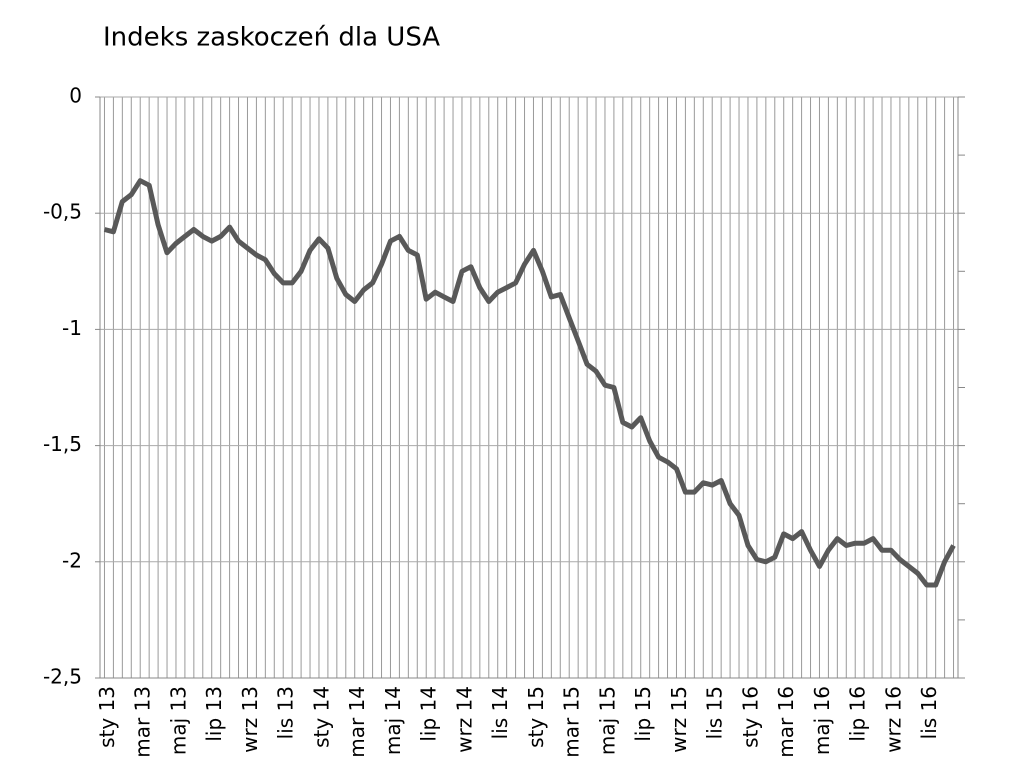 The image size is (1024, 781). What do you see at coordinates (679, 719) in the screenshot?
I see `x-tick-label: wrz 15` at bounding box center [679, 719].